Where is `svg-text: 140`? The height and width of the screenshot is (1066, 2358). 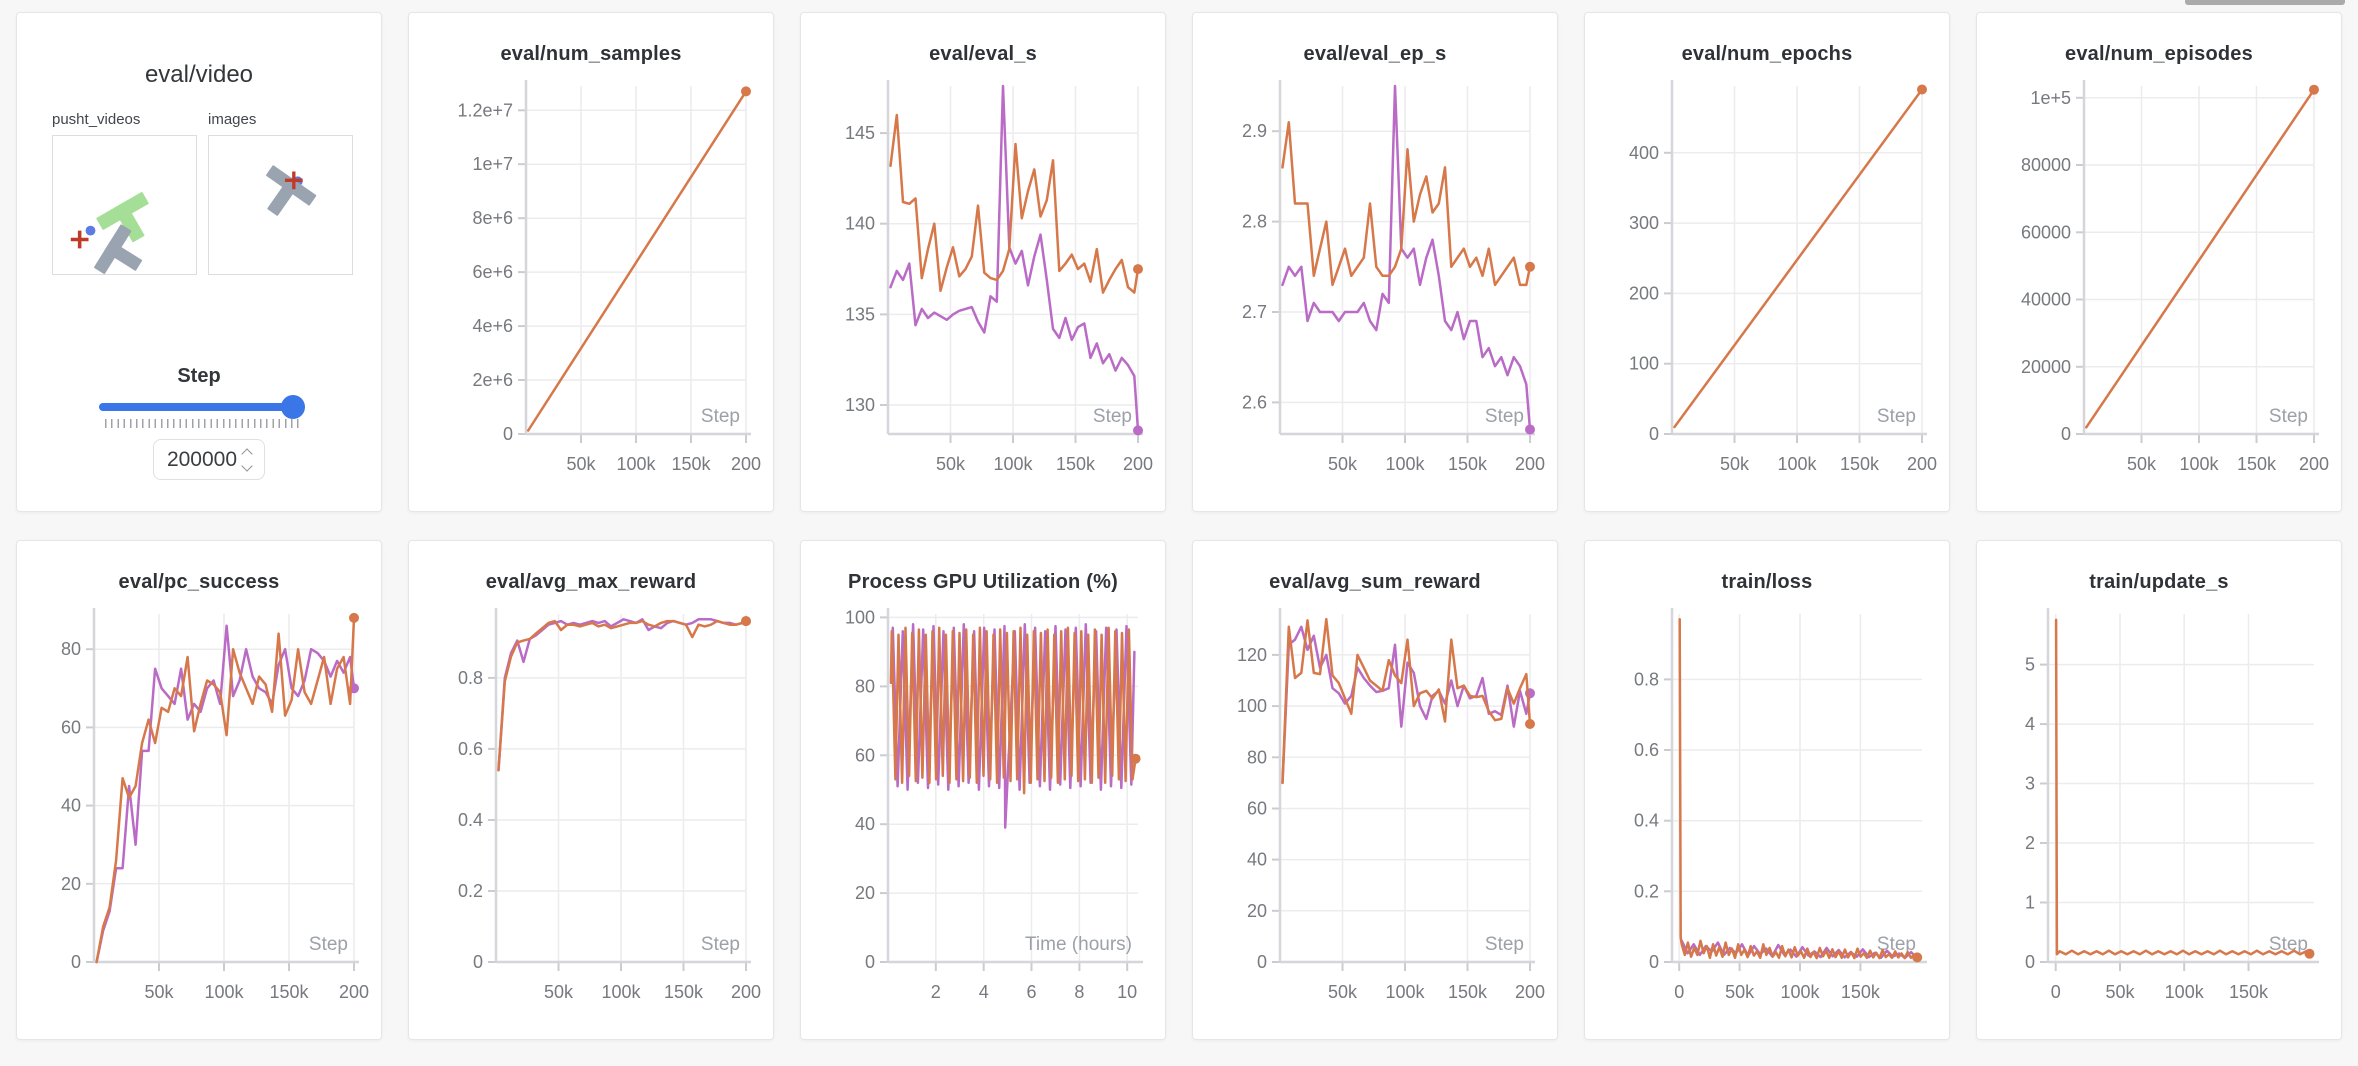
svg-text: 140 is located at coordinates (860, 224).